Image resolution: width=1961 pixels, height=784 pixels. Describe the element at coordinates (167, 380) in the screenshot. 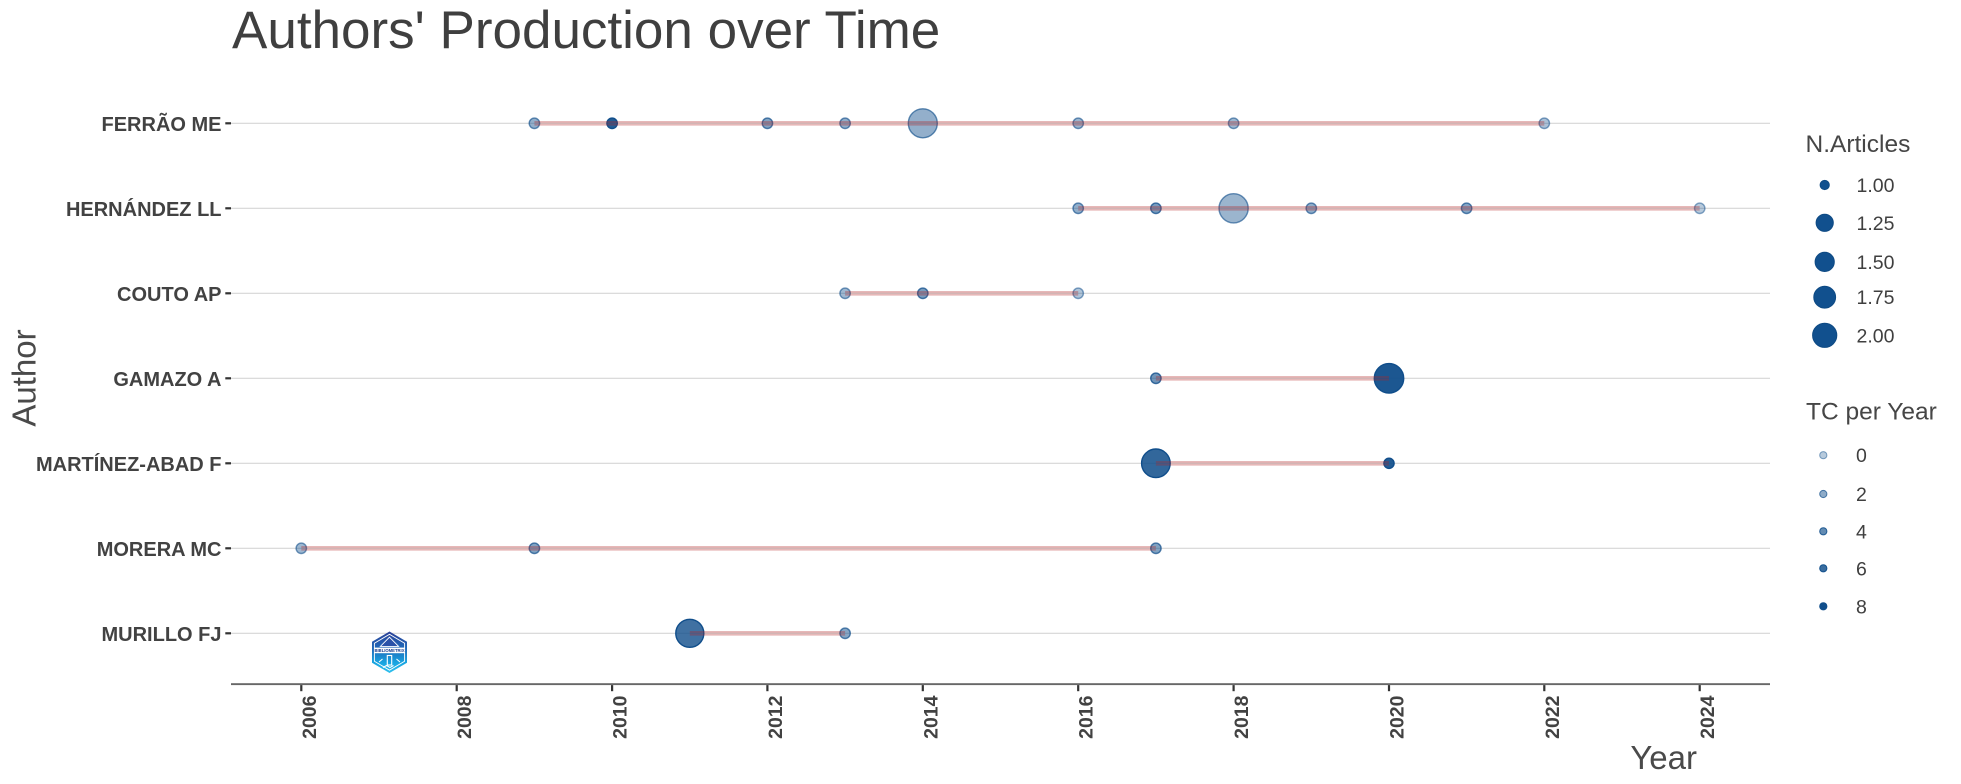

I see `svg-text: GAMAZO A` at that location.